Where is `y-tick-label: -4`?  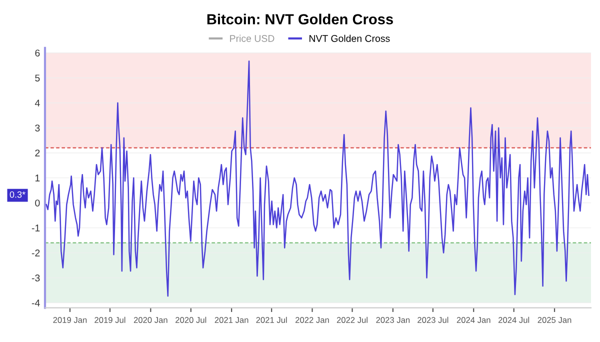
y-tick-label: -4 is located at coordinates (36, 303).